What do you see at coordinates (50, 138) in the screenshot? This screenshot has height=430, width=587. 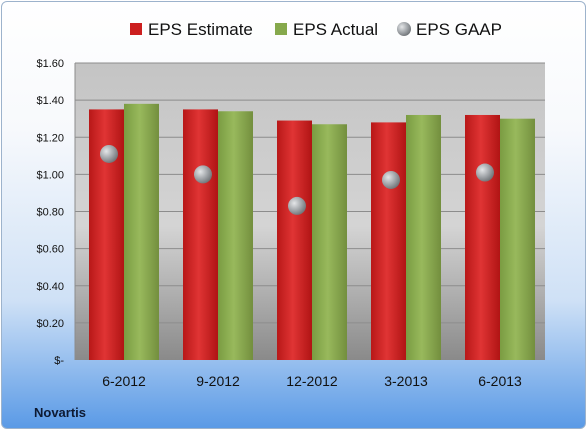 I see `y-tick-label: $1.20` at bounding box center [50, 138].